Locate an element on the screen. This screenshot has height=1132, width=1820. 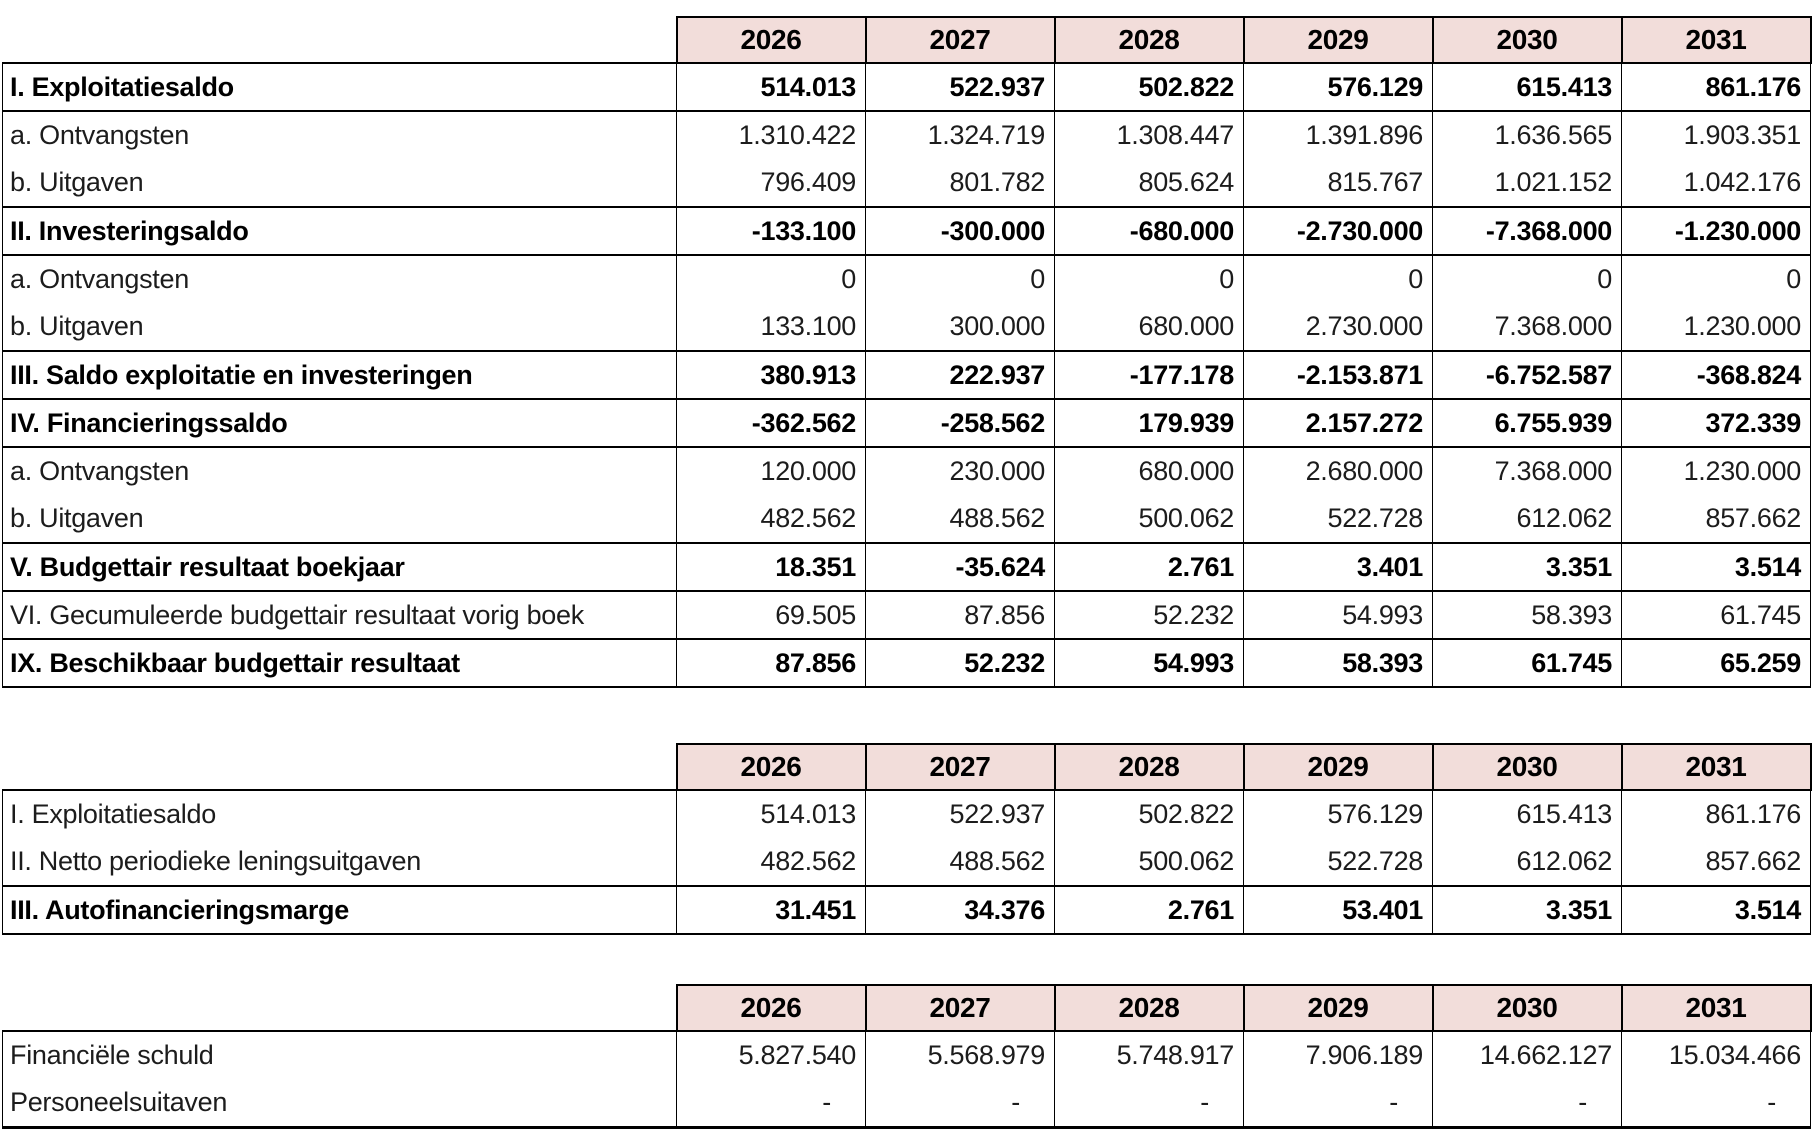
table-row: a. Ontvangsten 0 0 0 0 0 0 is located at coordinates (906, 279).